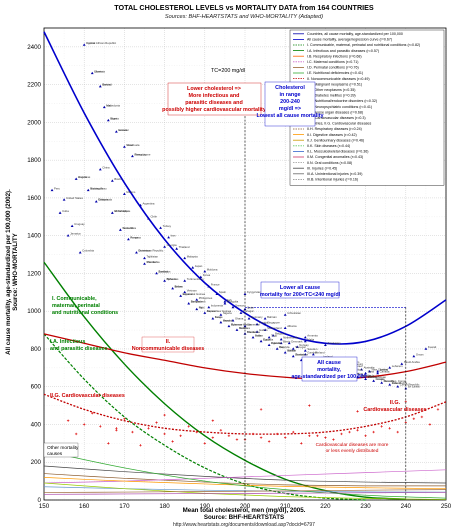 Image resolution: width=474 pixels, height=529 pixels. I want to click on country-label: Malaysia, so click(192, 256).